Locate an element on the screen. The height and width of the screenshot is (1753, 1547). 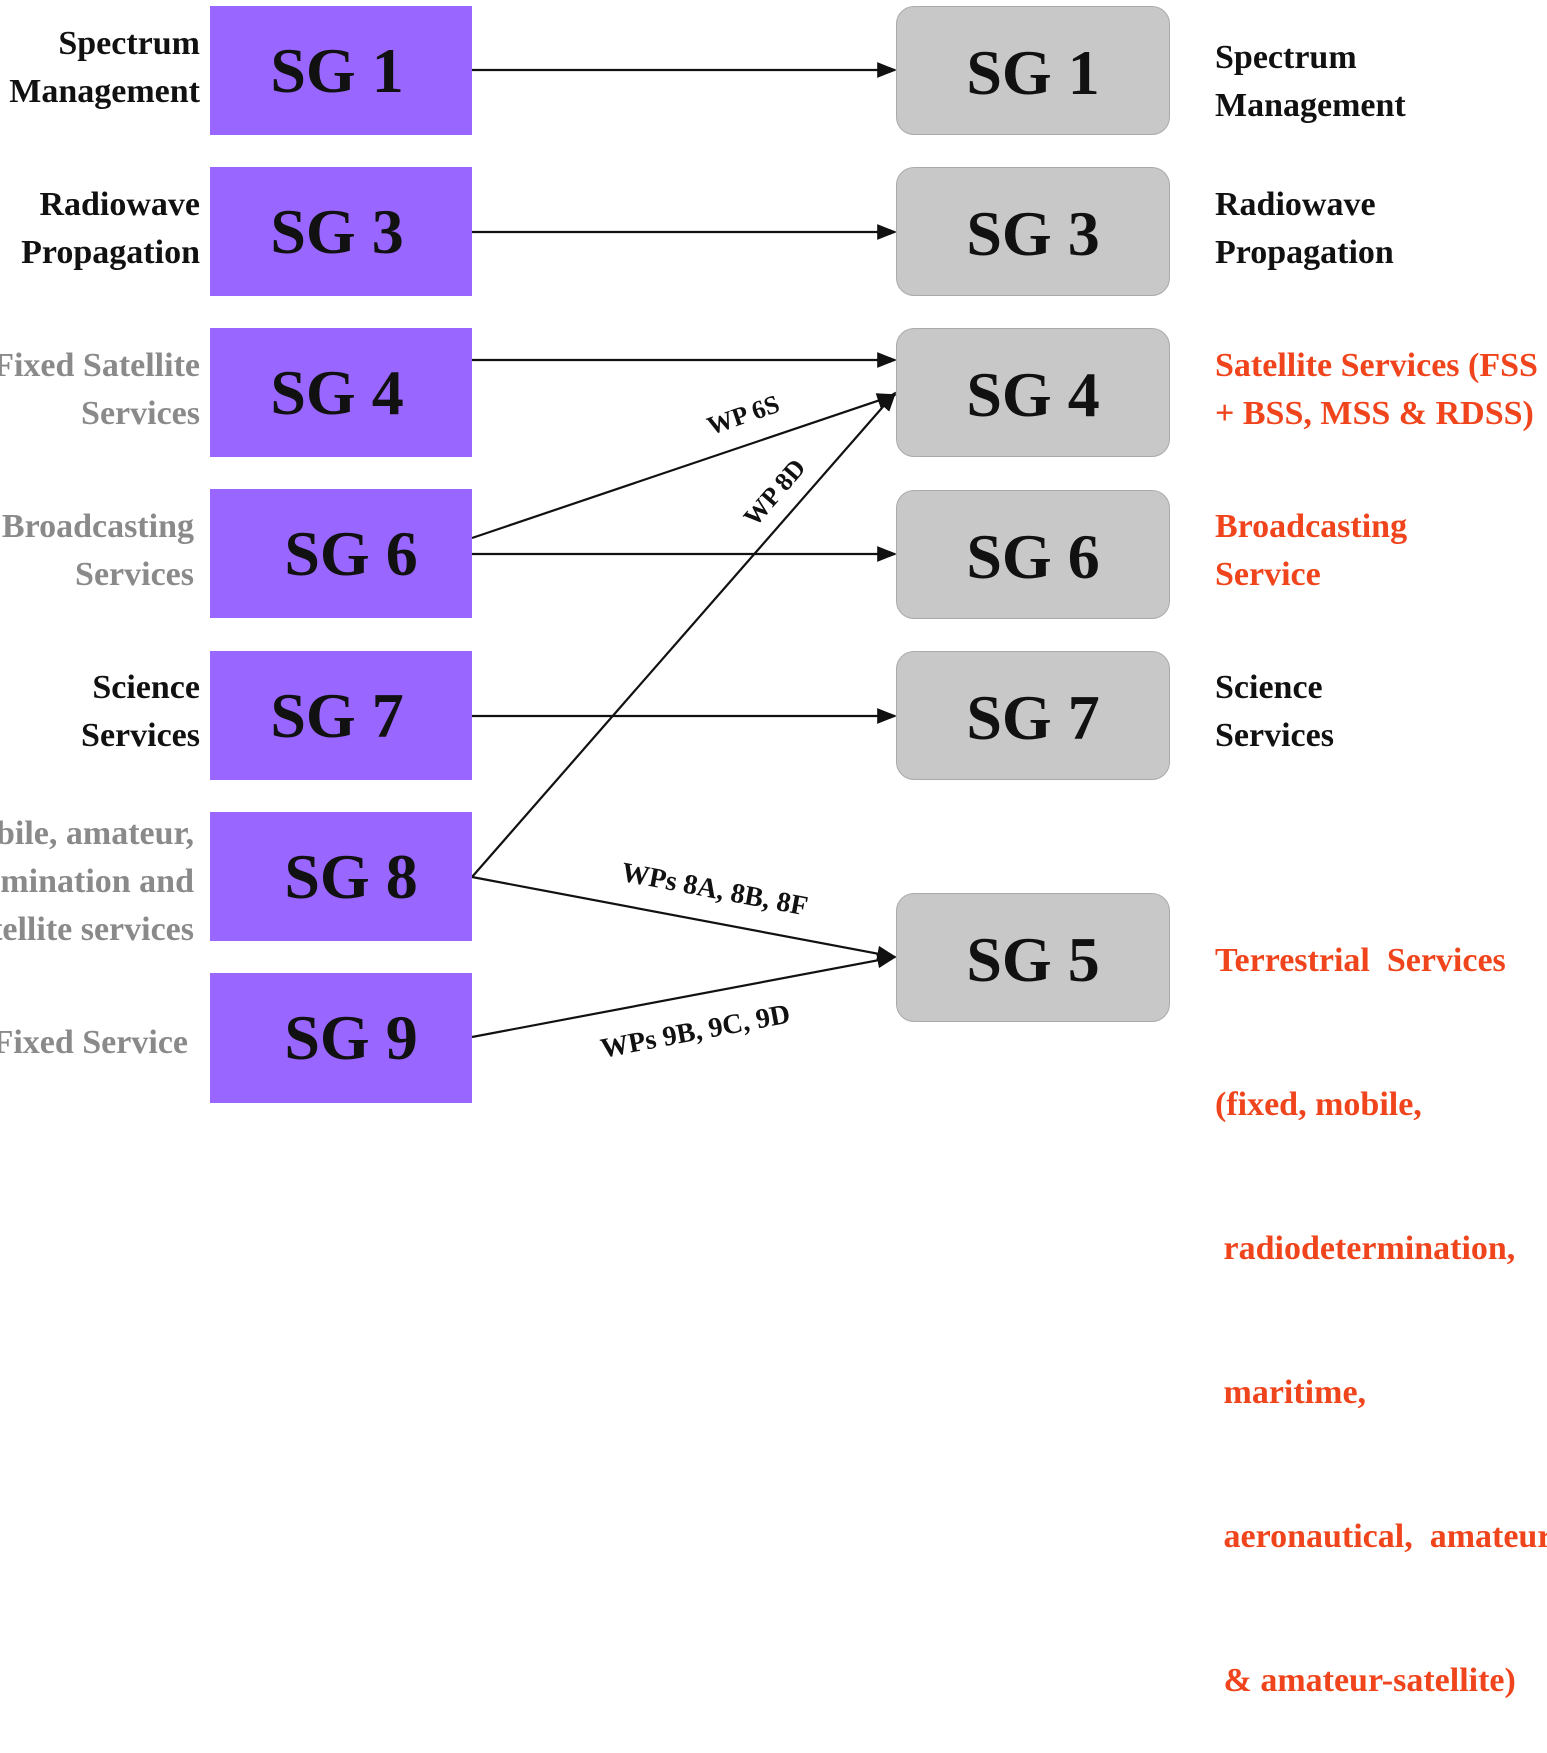
old-sg7-box: SG 7 is located at coordinates (341, 715).